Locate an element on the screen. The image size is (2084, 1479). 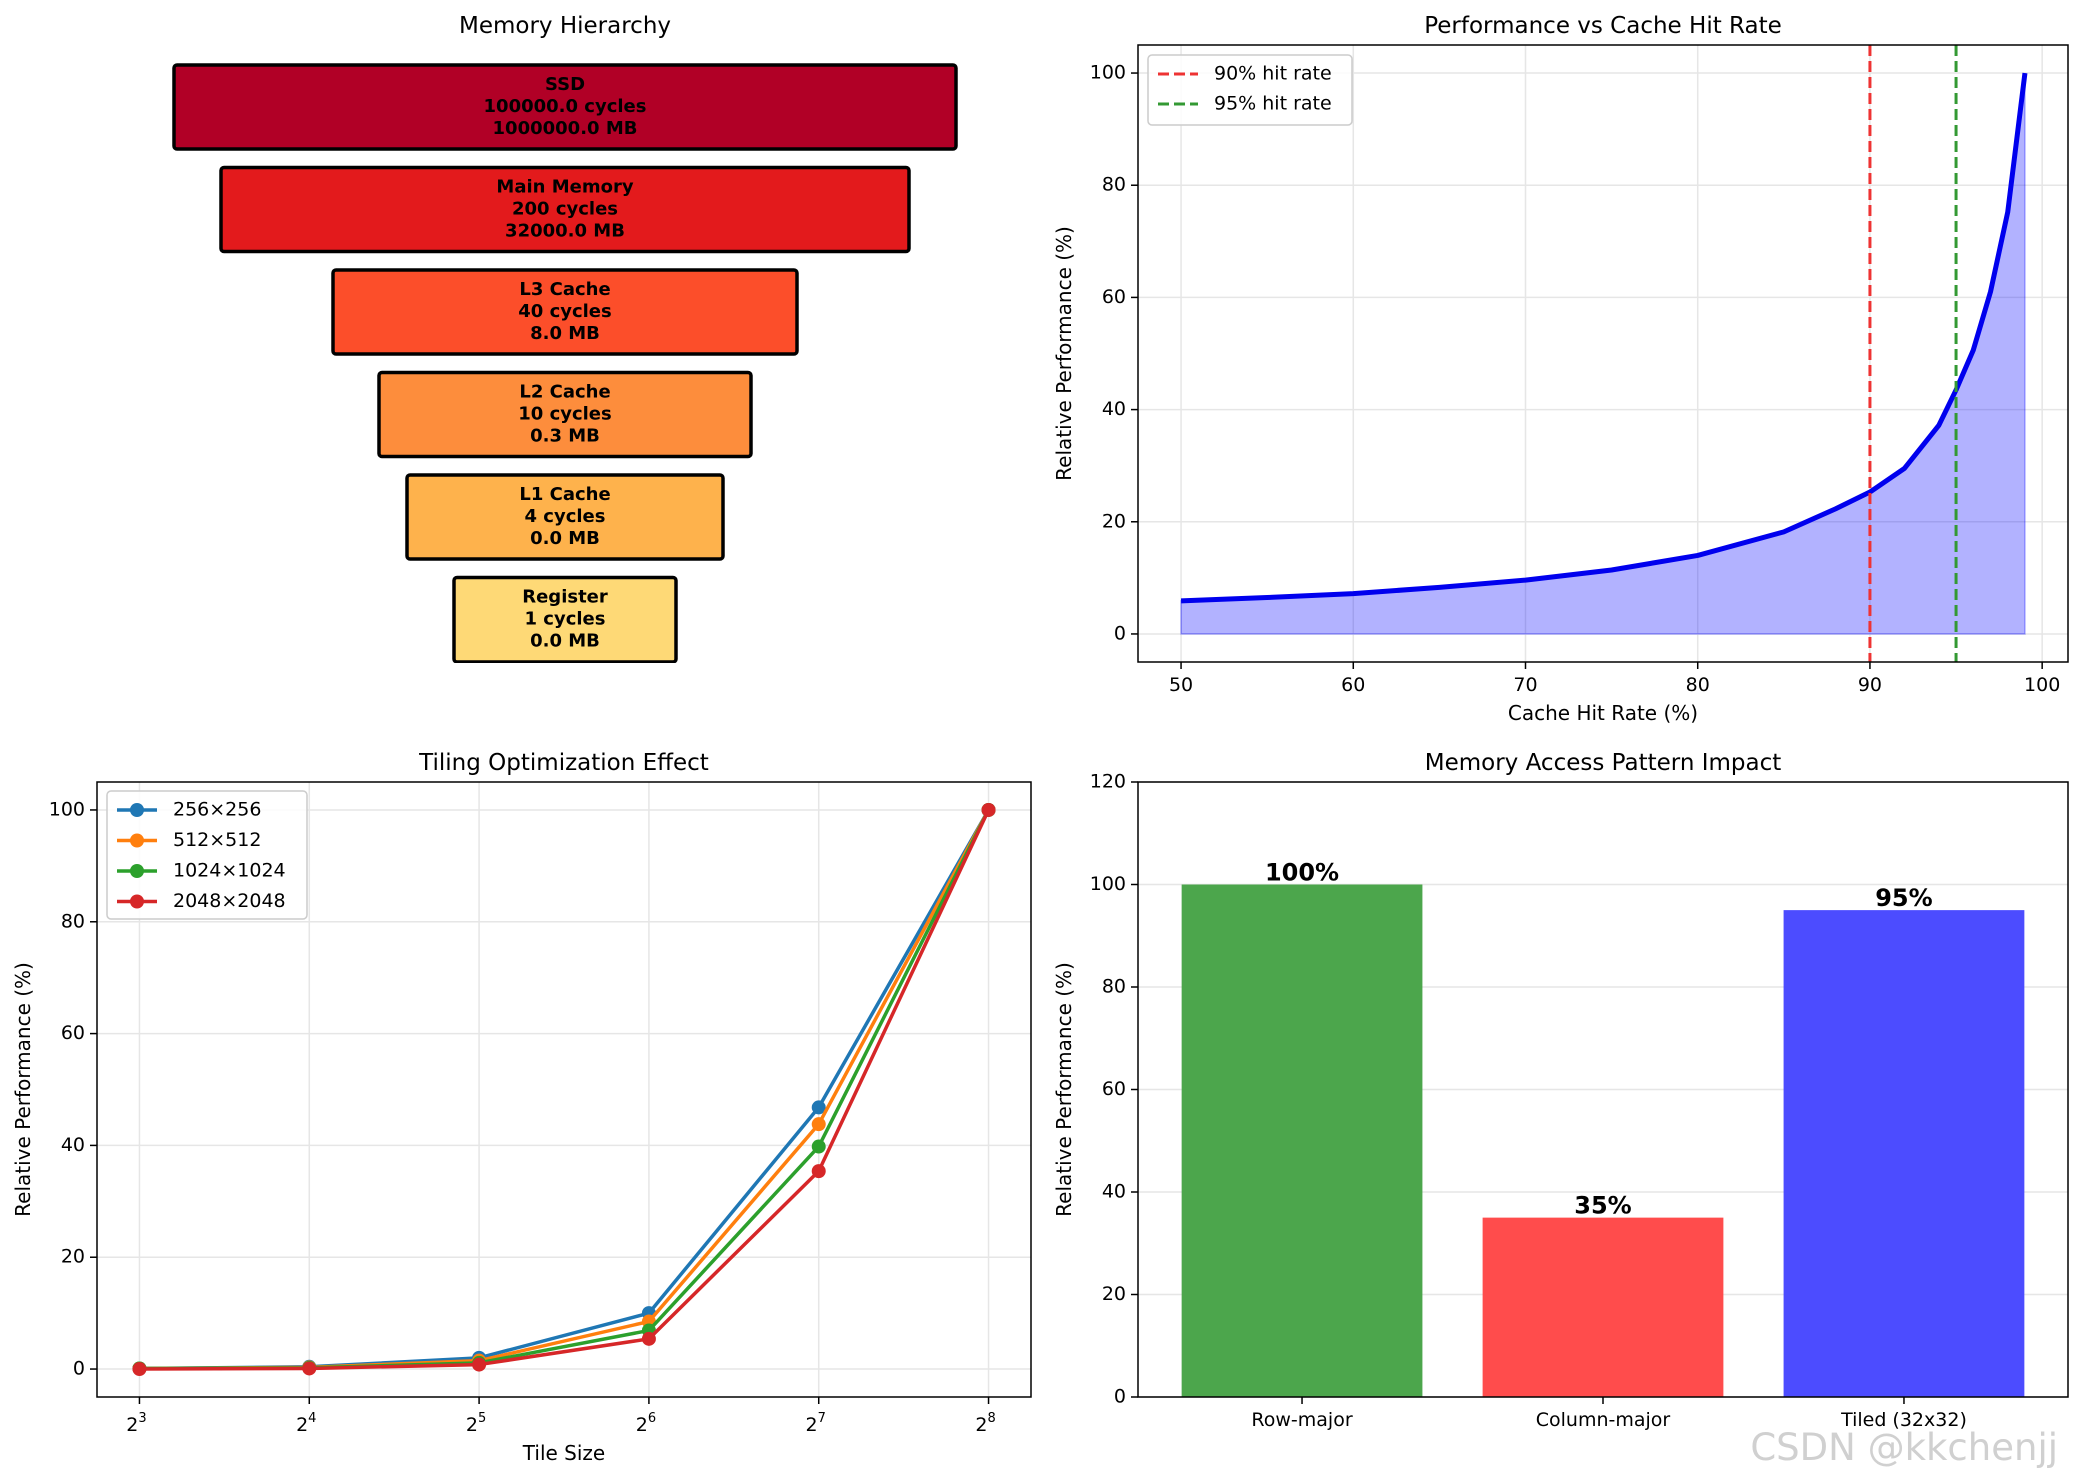
level-name-label: L2 Cache is located at coordinates (564, 392).